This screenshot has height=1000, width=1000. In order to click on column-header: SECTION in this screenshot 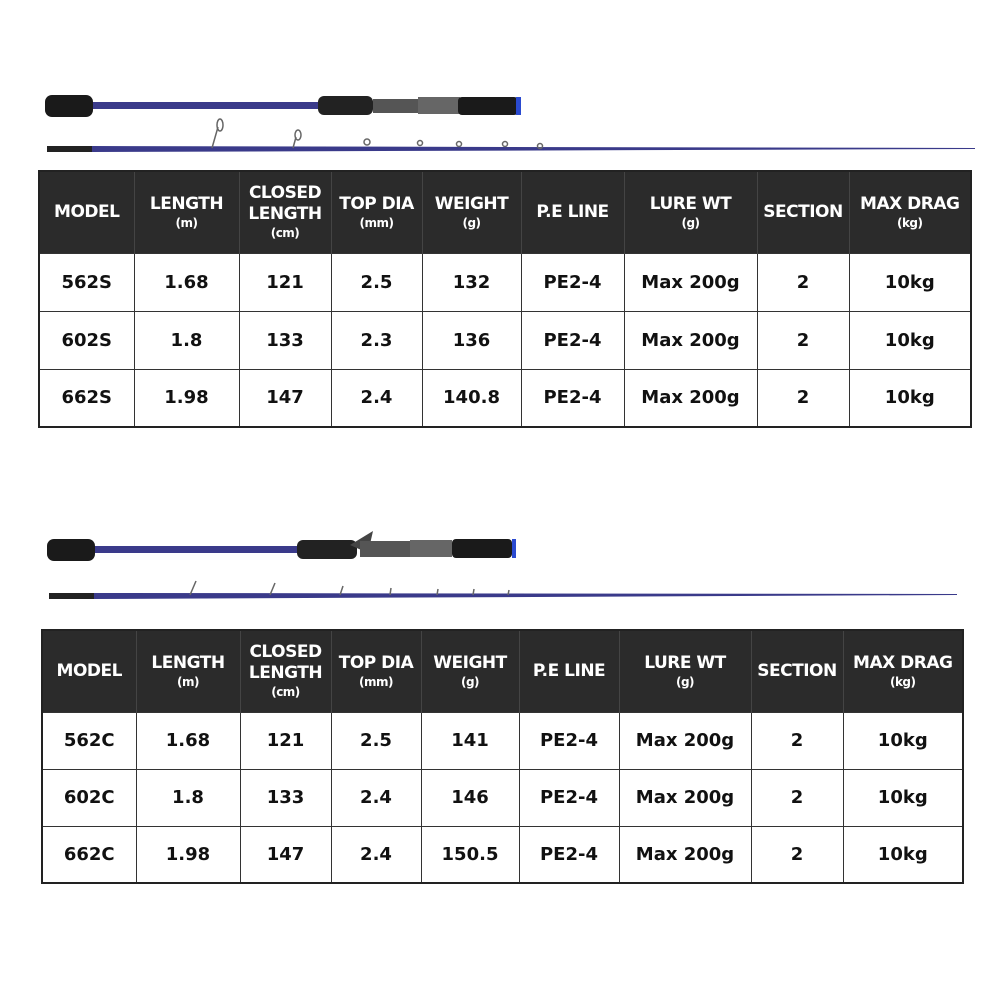, I will do `click(796, 671)`.